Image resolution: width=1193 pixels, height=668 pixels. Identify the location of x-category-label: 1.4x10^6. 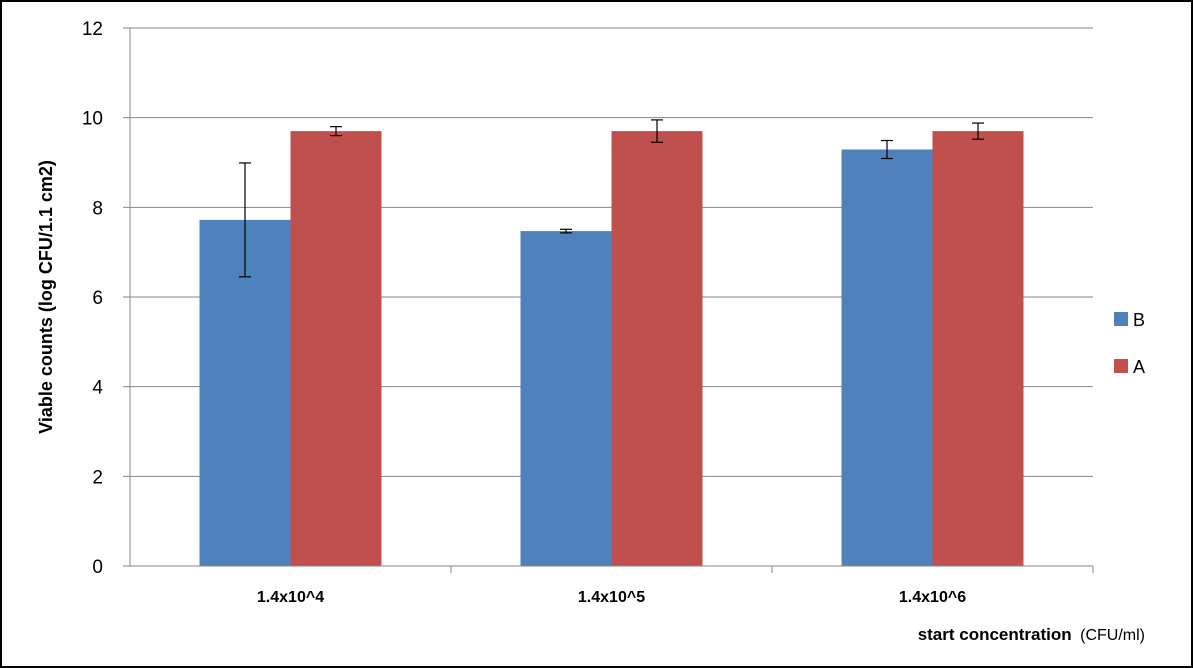
(932, 597).